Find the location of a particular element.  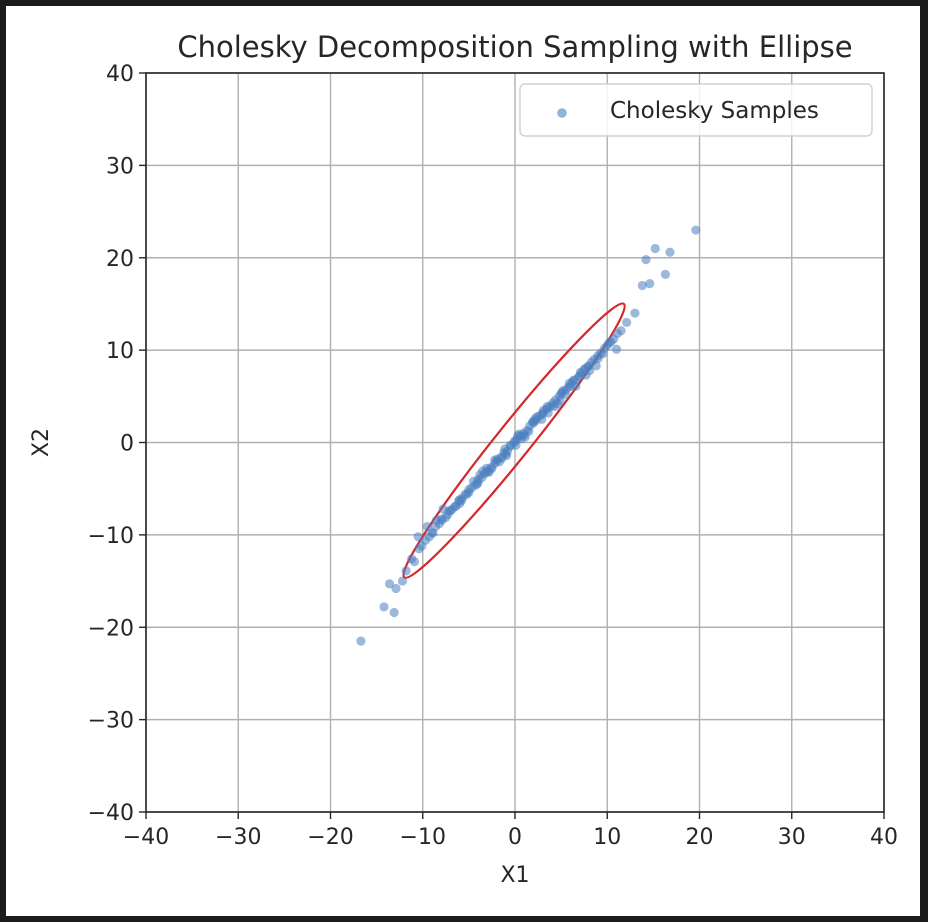

y-tick-label: 10 is located at coordinates (120, 351).